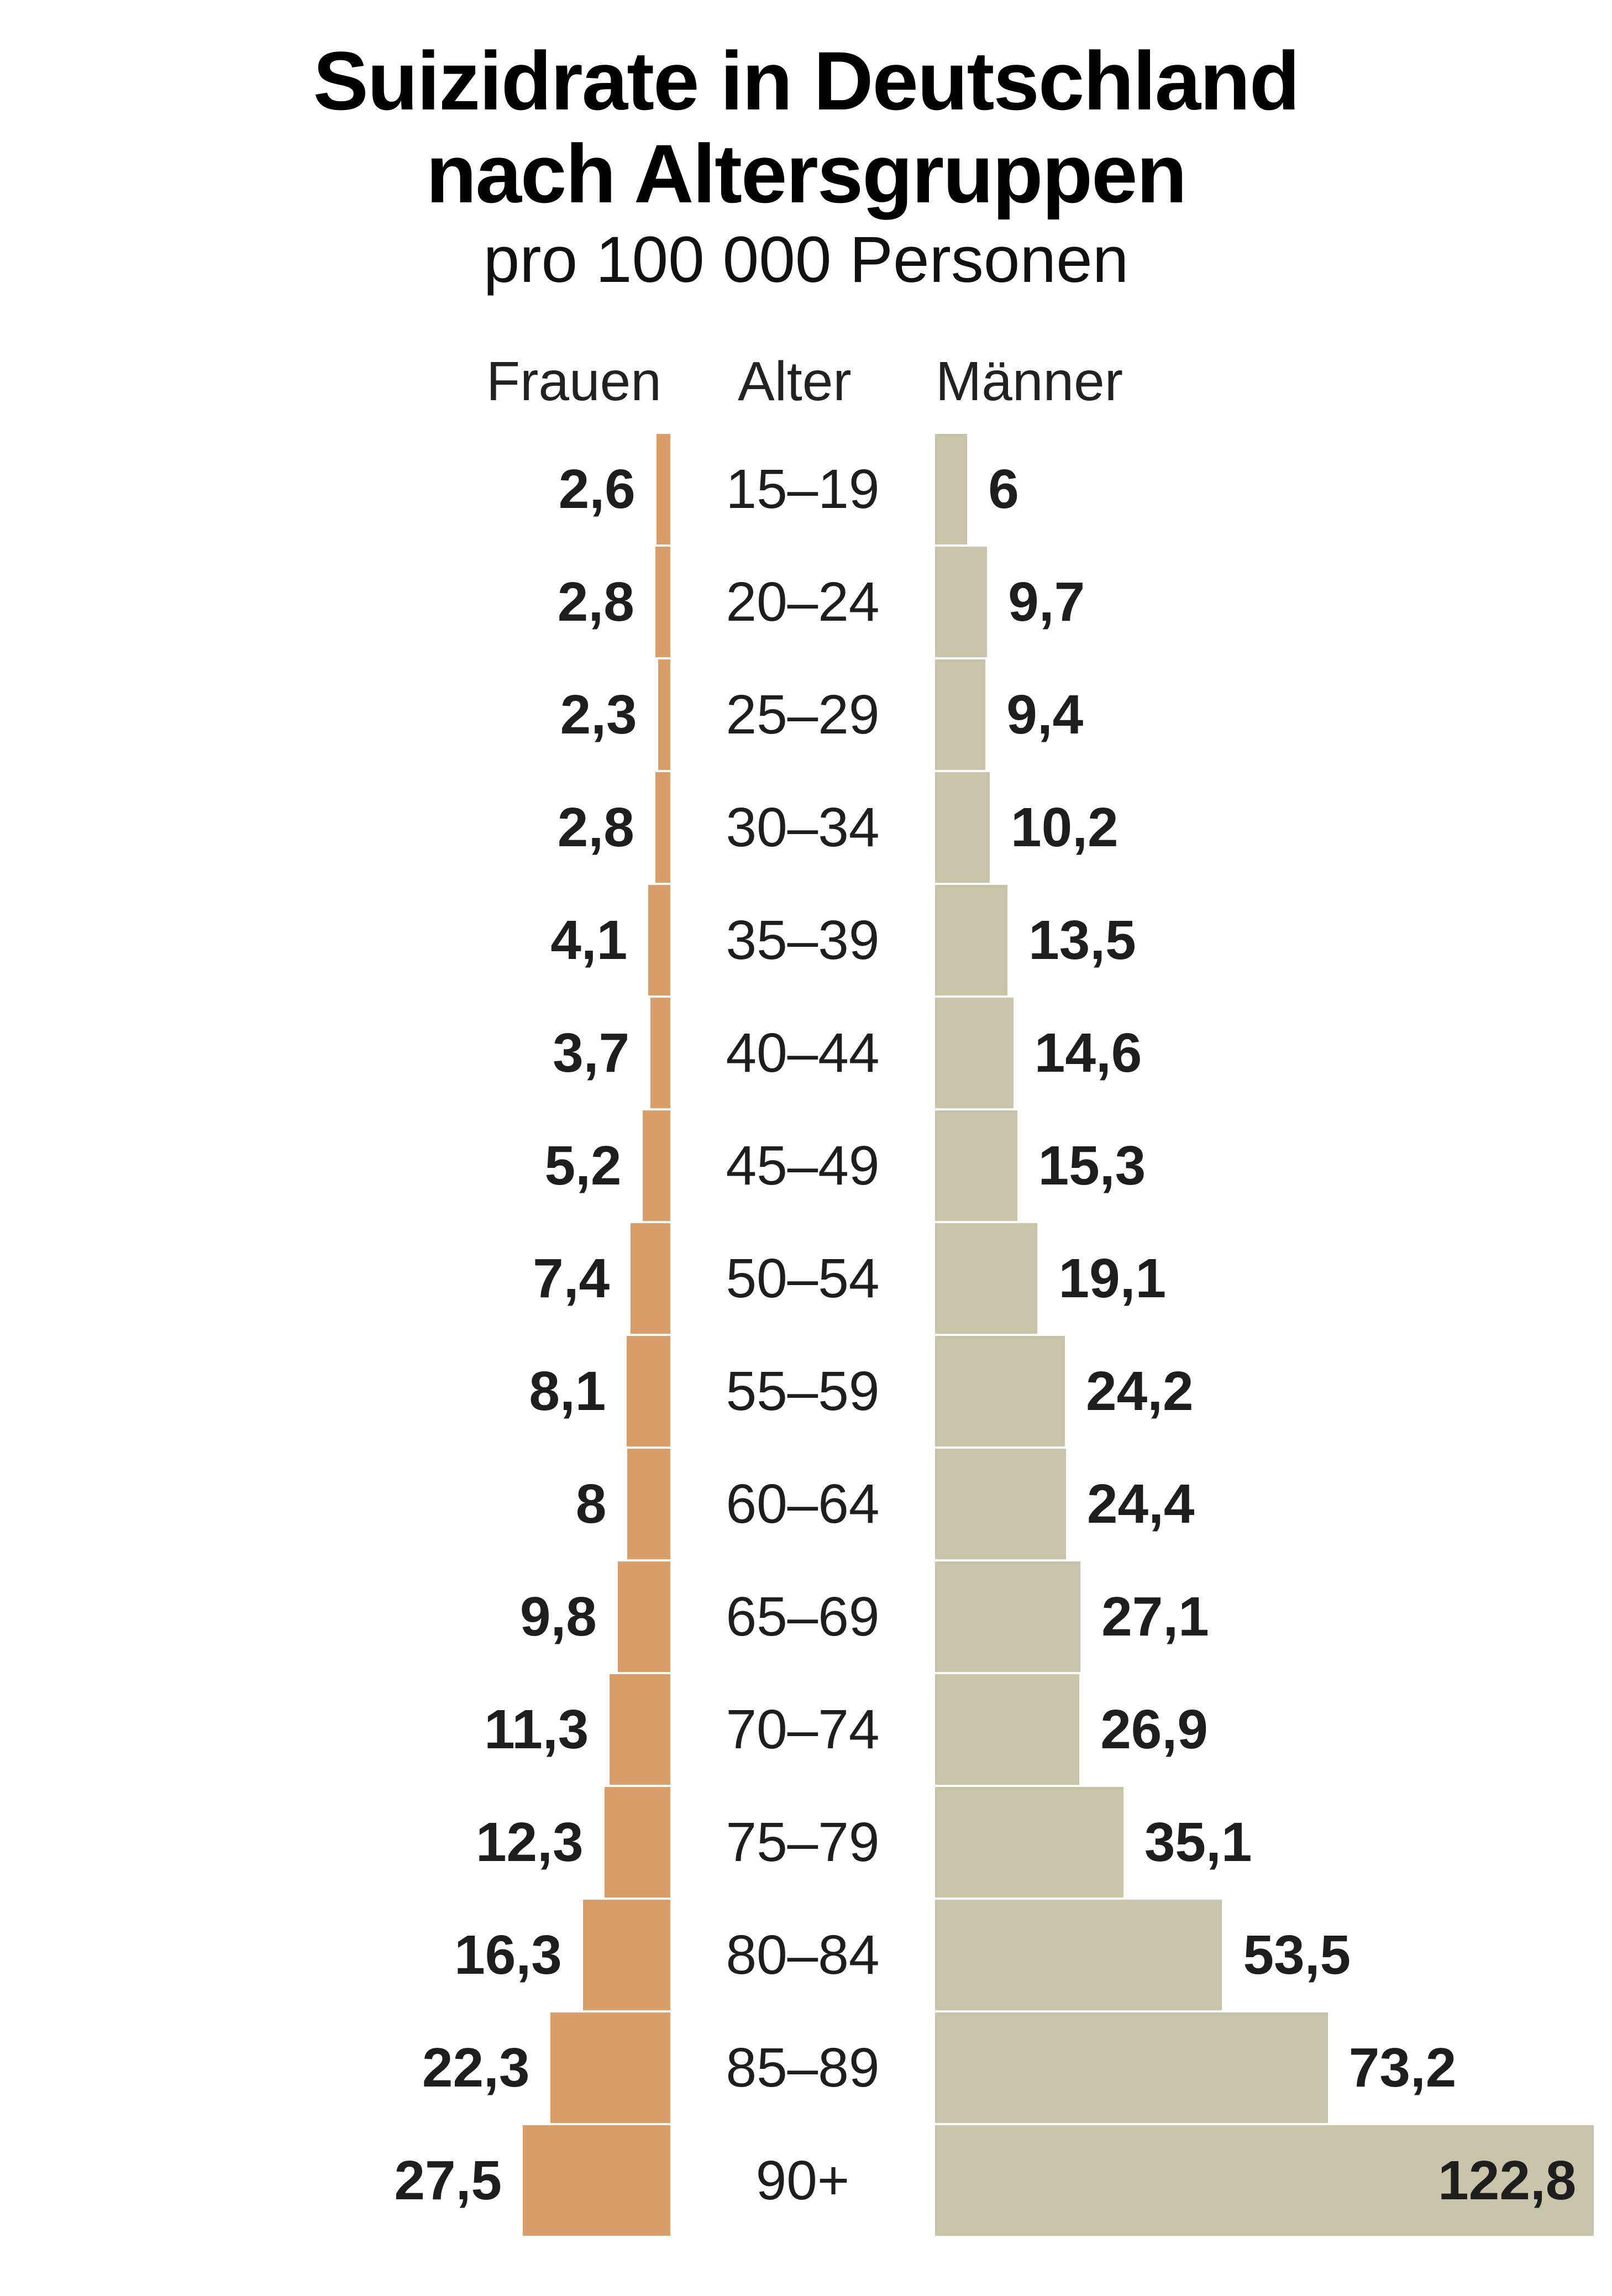  What do you see at coordinates (1402, 2068) in the screenshot?
I see `value-label-men: 73,2` at bounding box center [1402, 2068].